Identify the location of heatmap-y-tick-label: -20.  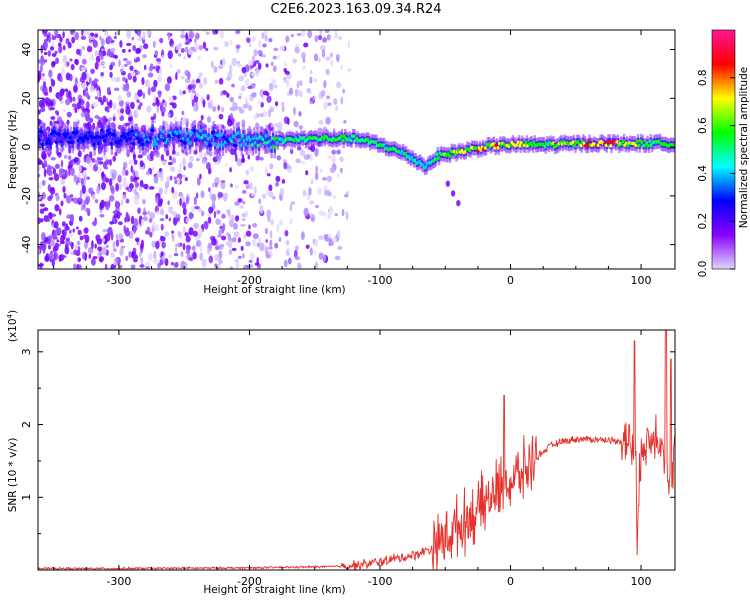
(26, 196).